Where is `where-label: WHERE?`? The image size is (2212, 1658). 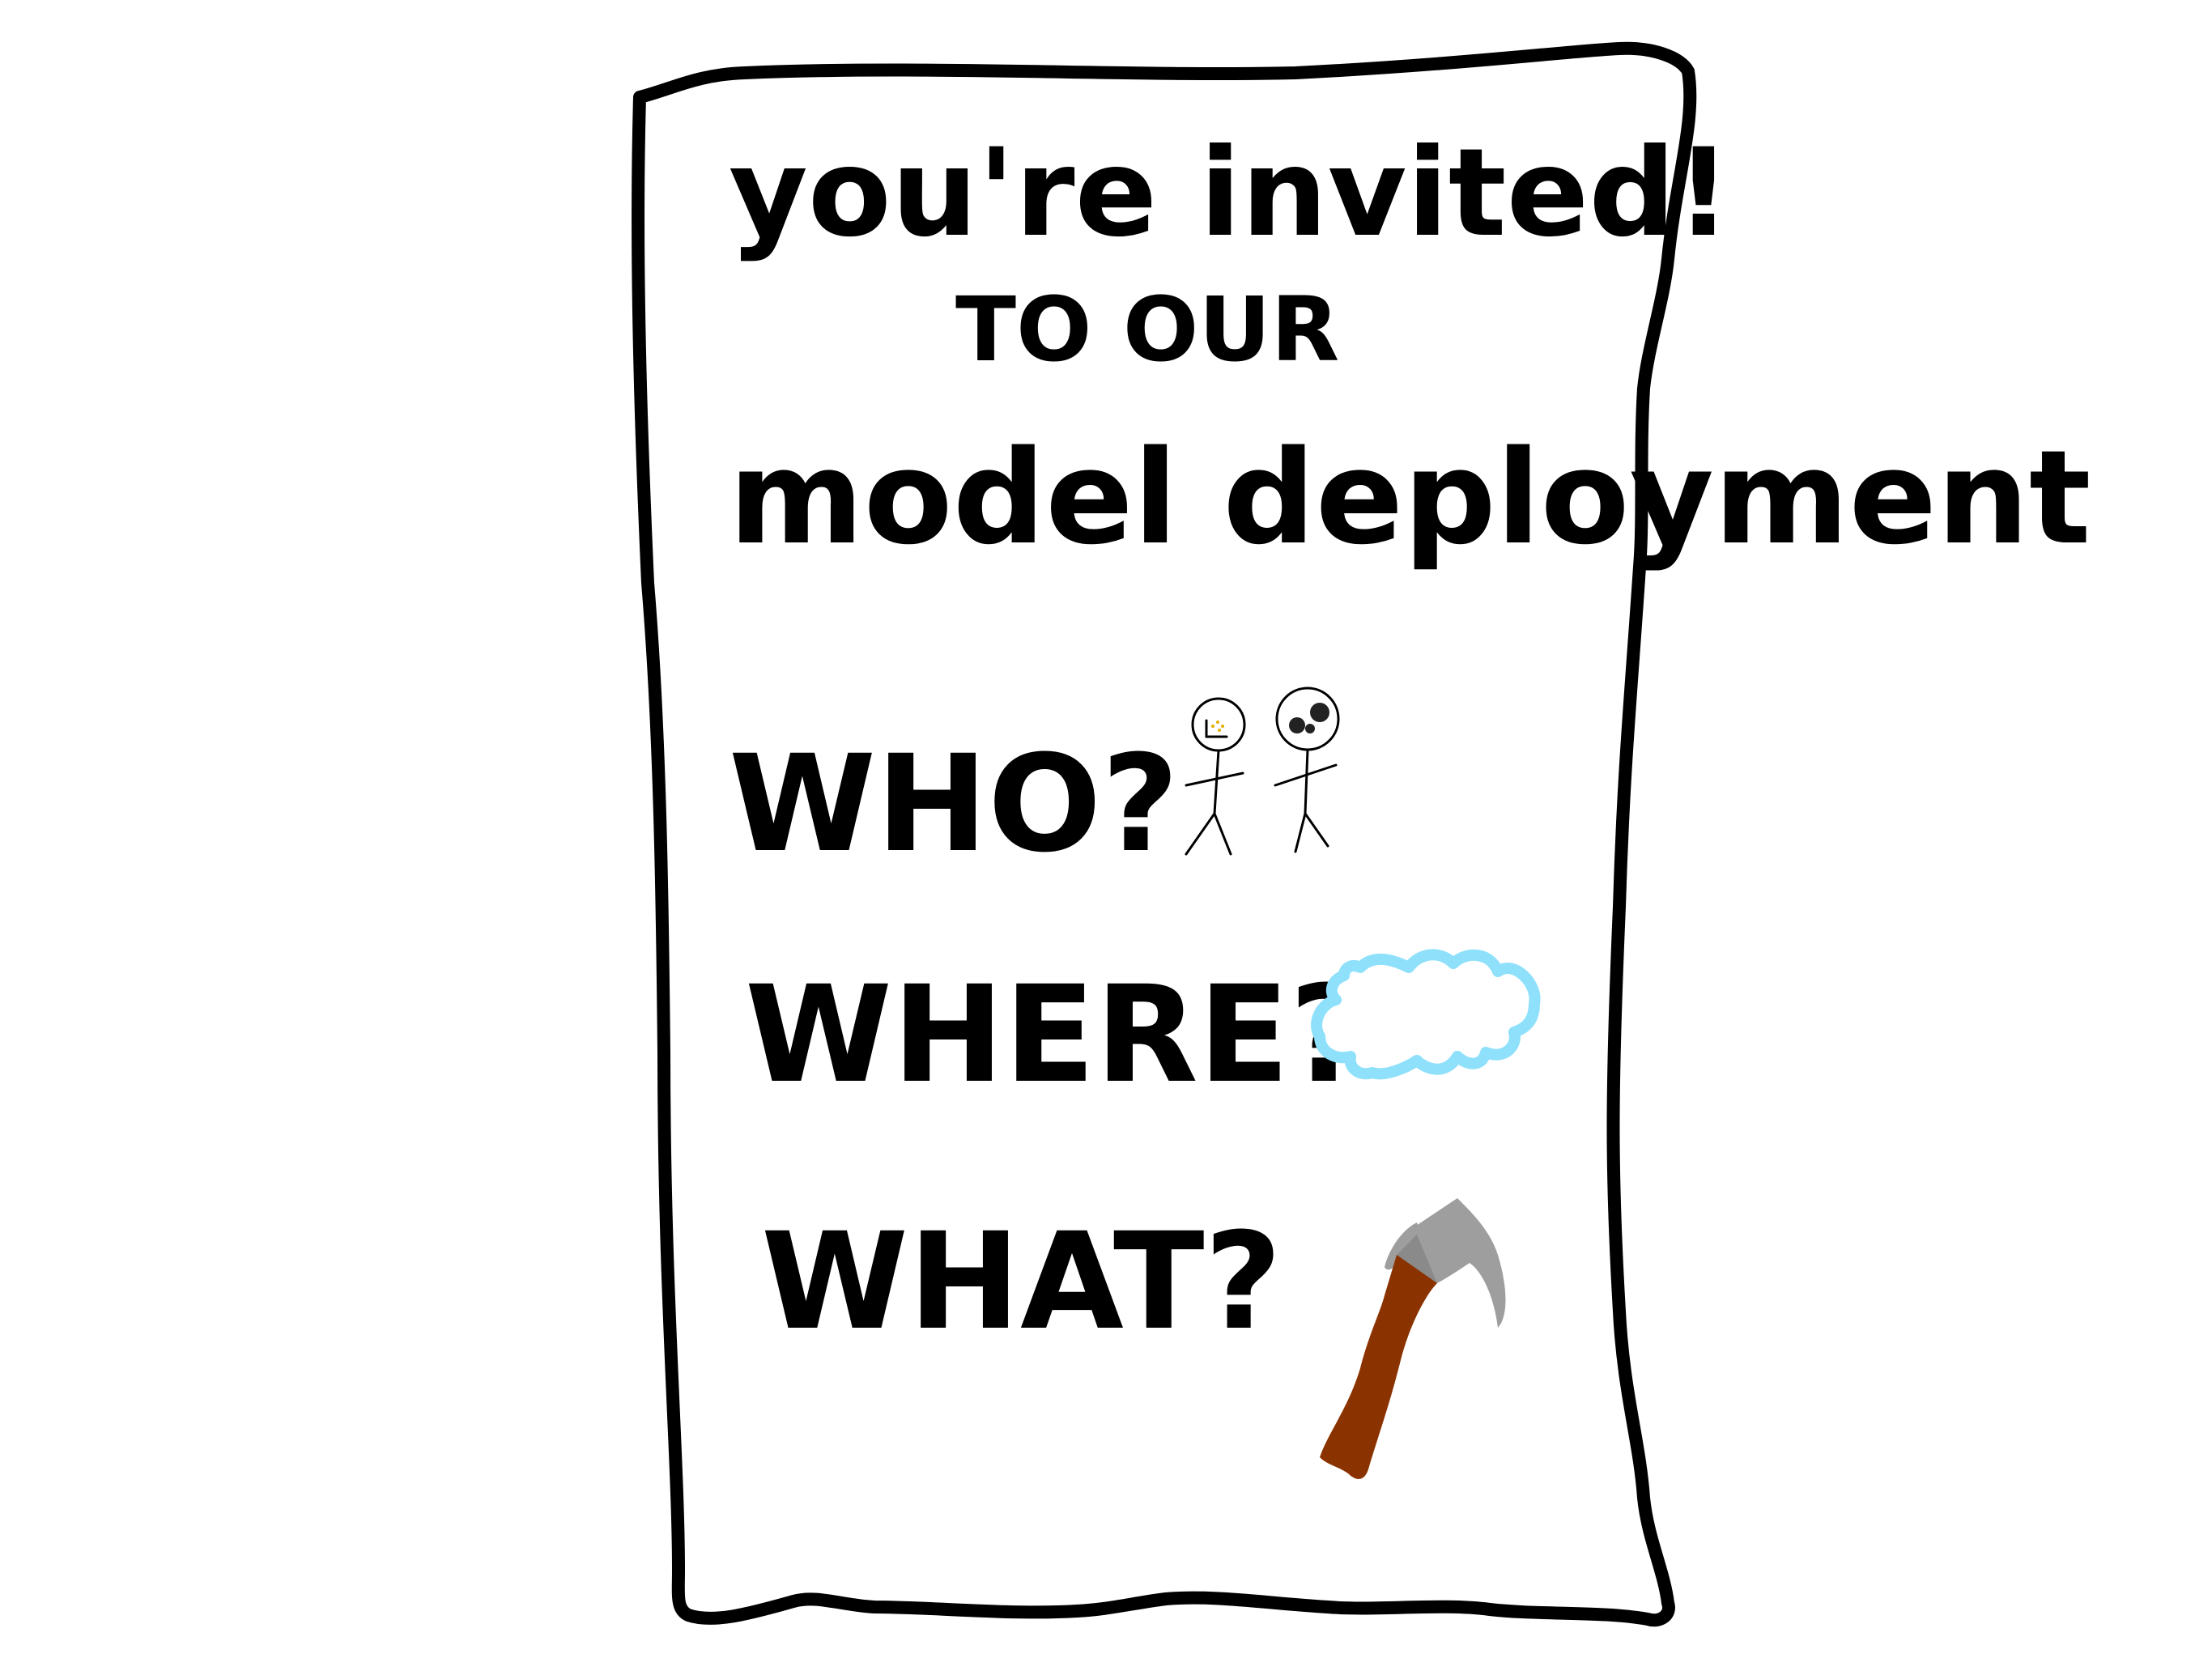 where-label: WHERE? is located at coordinates (1056, 1034).